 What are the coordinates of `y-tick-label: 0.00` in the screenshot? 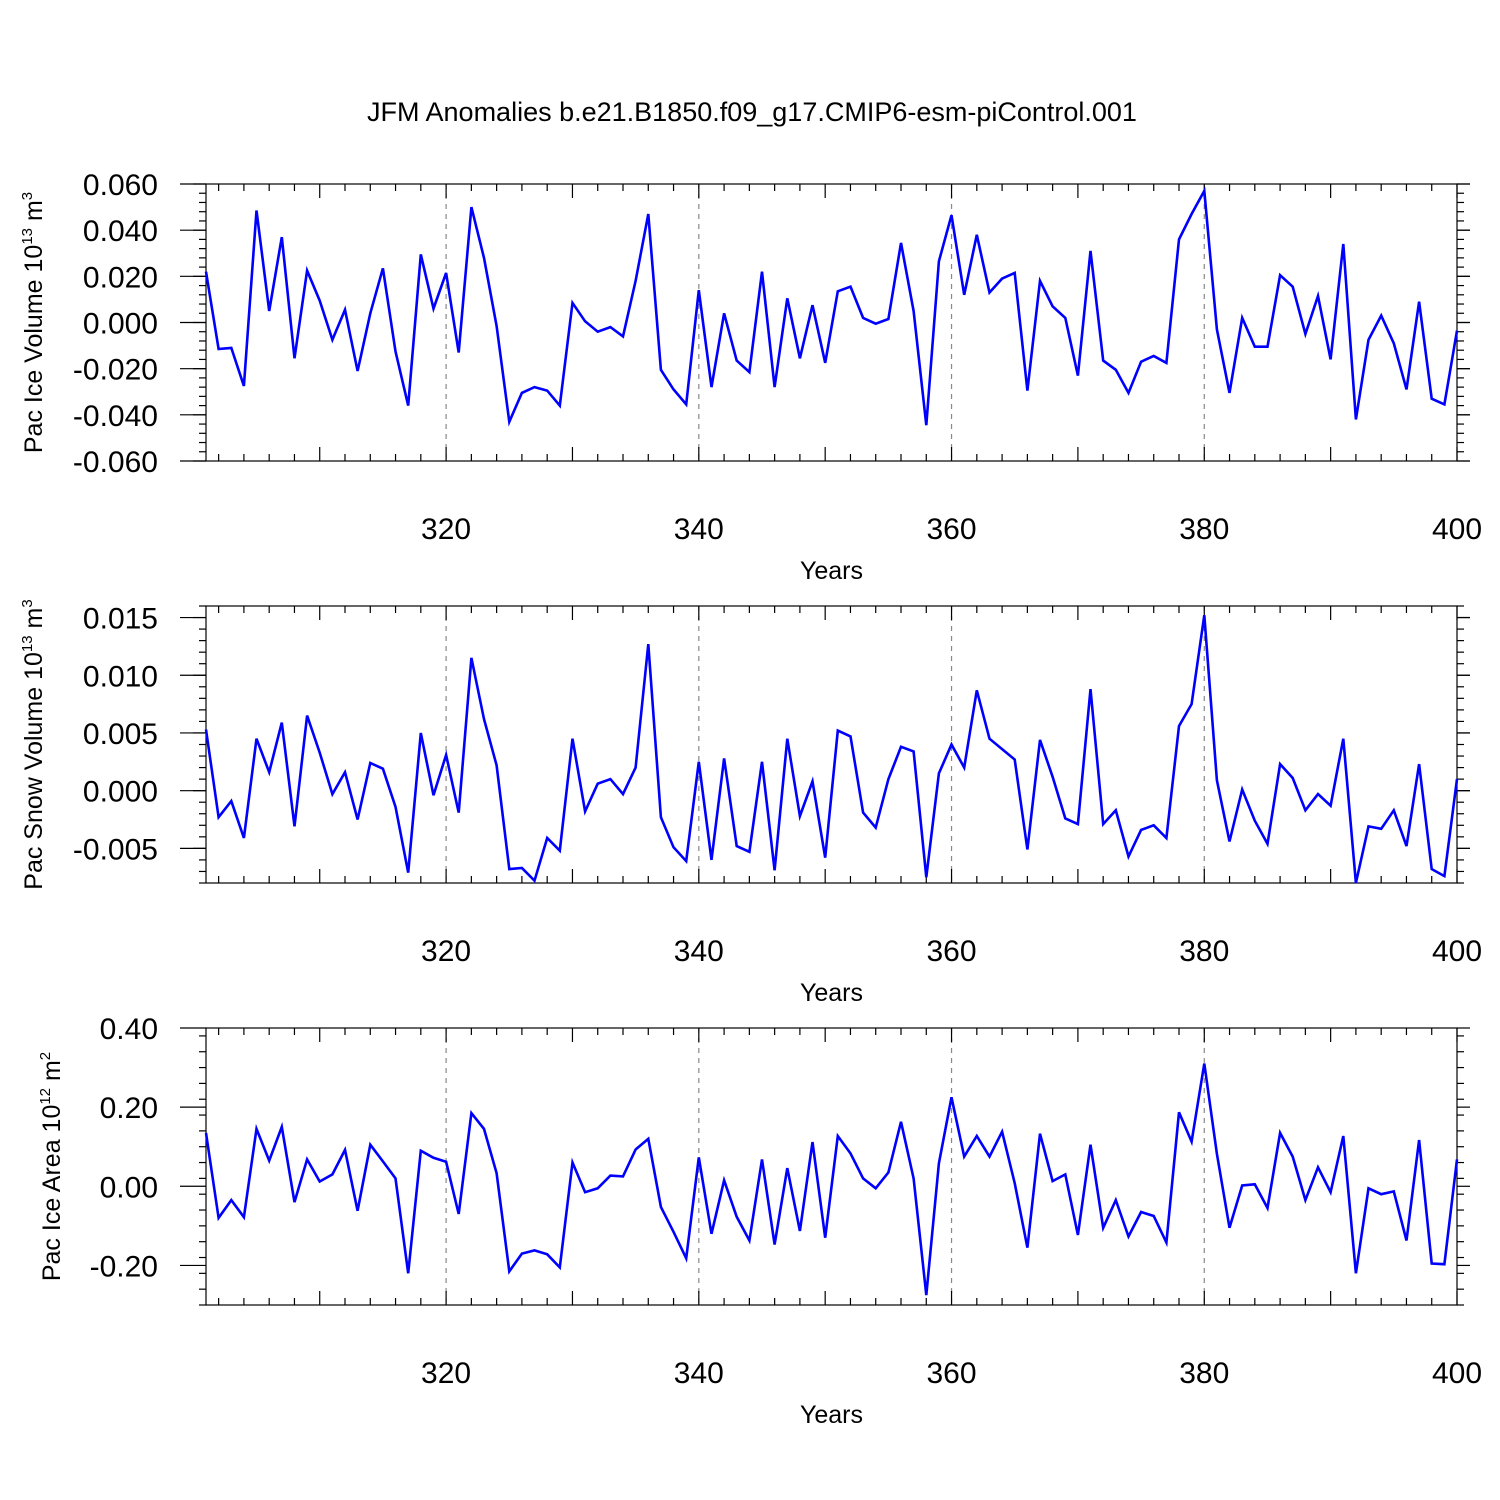 It's located at (129, 1187).